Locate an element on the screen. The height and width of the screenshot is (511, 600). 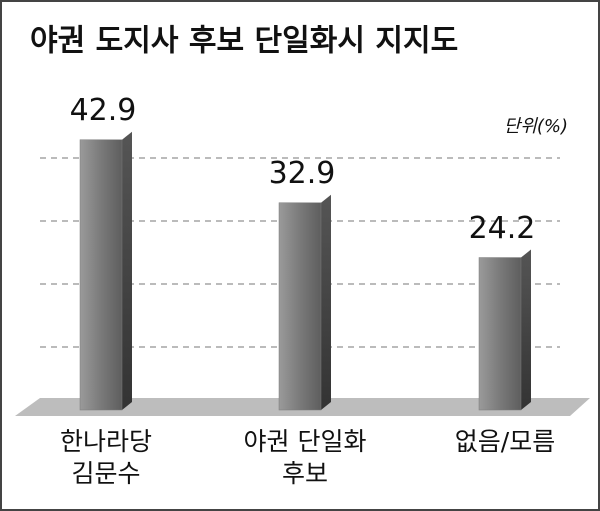
chart-title: 야권 도지사 후보 단일화시 지지도 is located at coordinates (244, 41).